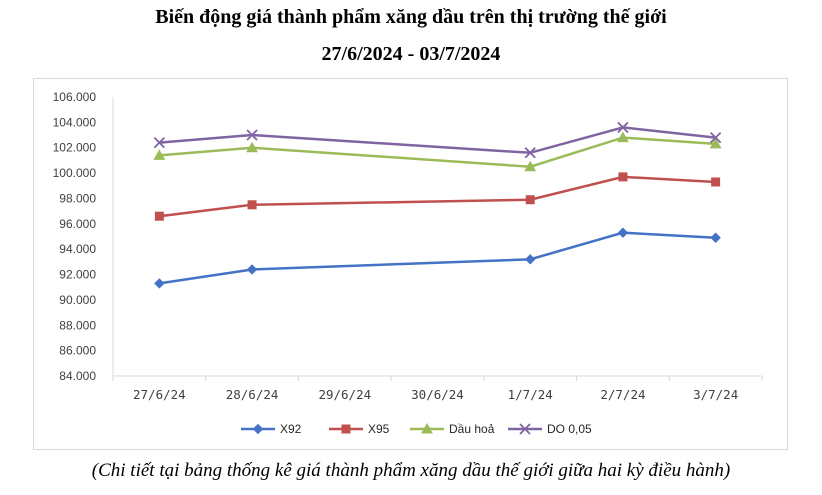 Image resolution: width=822 pixels, height=495 pixels. Describe the element at coordinates (75, 173) in the screenshot. I see `y-tick-label: 100.000` at that location.